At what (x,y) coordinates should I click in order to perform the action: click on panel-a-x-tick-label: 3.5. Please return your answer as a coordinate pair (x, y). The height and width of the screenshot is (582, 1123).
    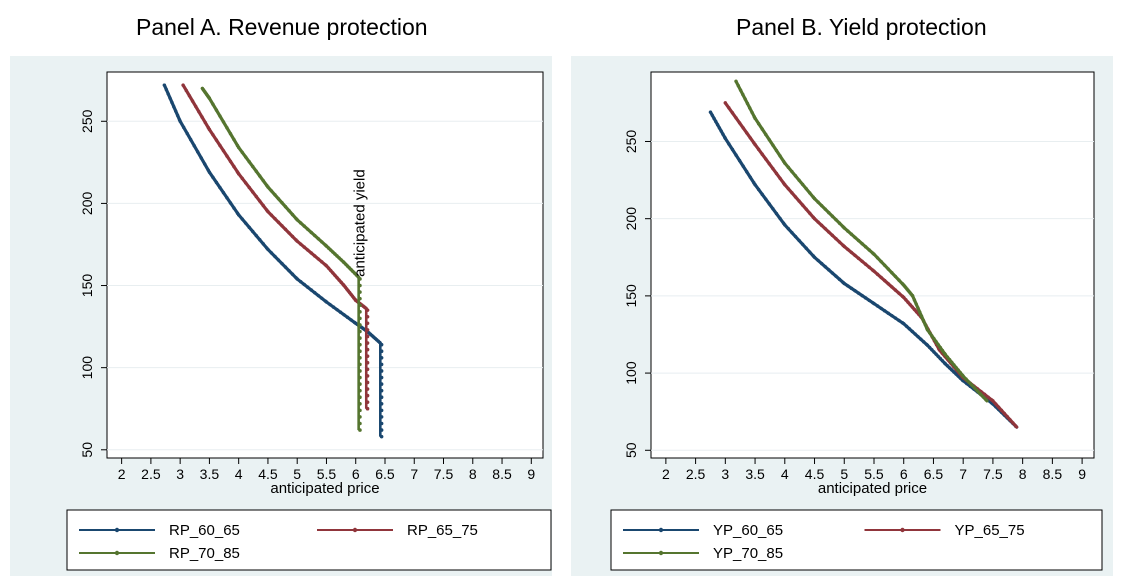
    Looking at the image, I should click on (210, 474).